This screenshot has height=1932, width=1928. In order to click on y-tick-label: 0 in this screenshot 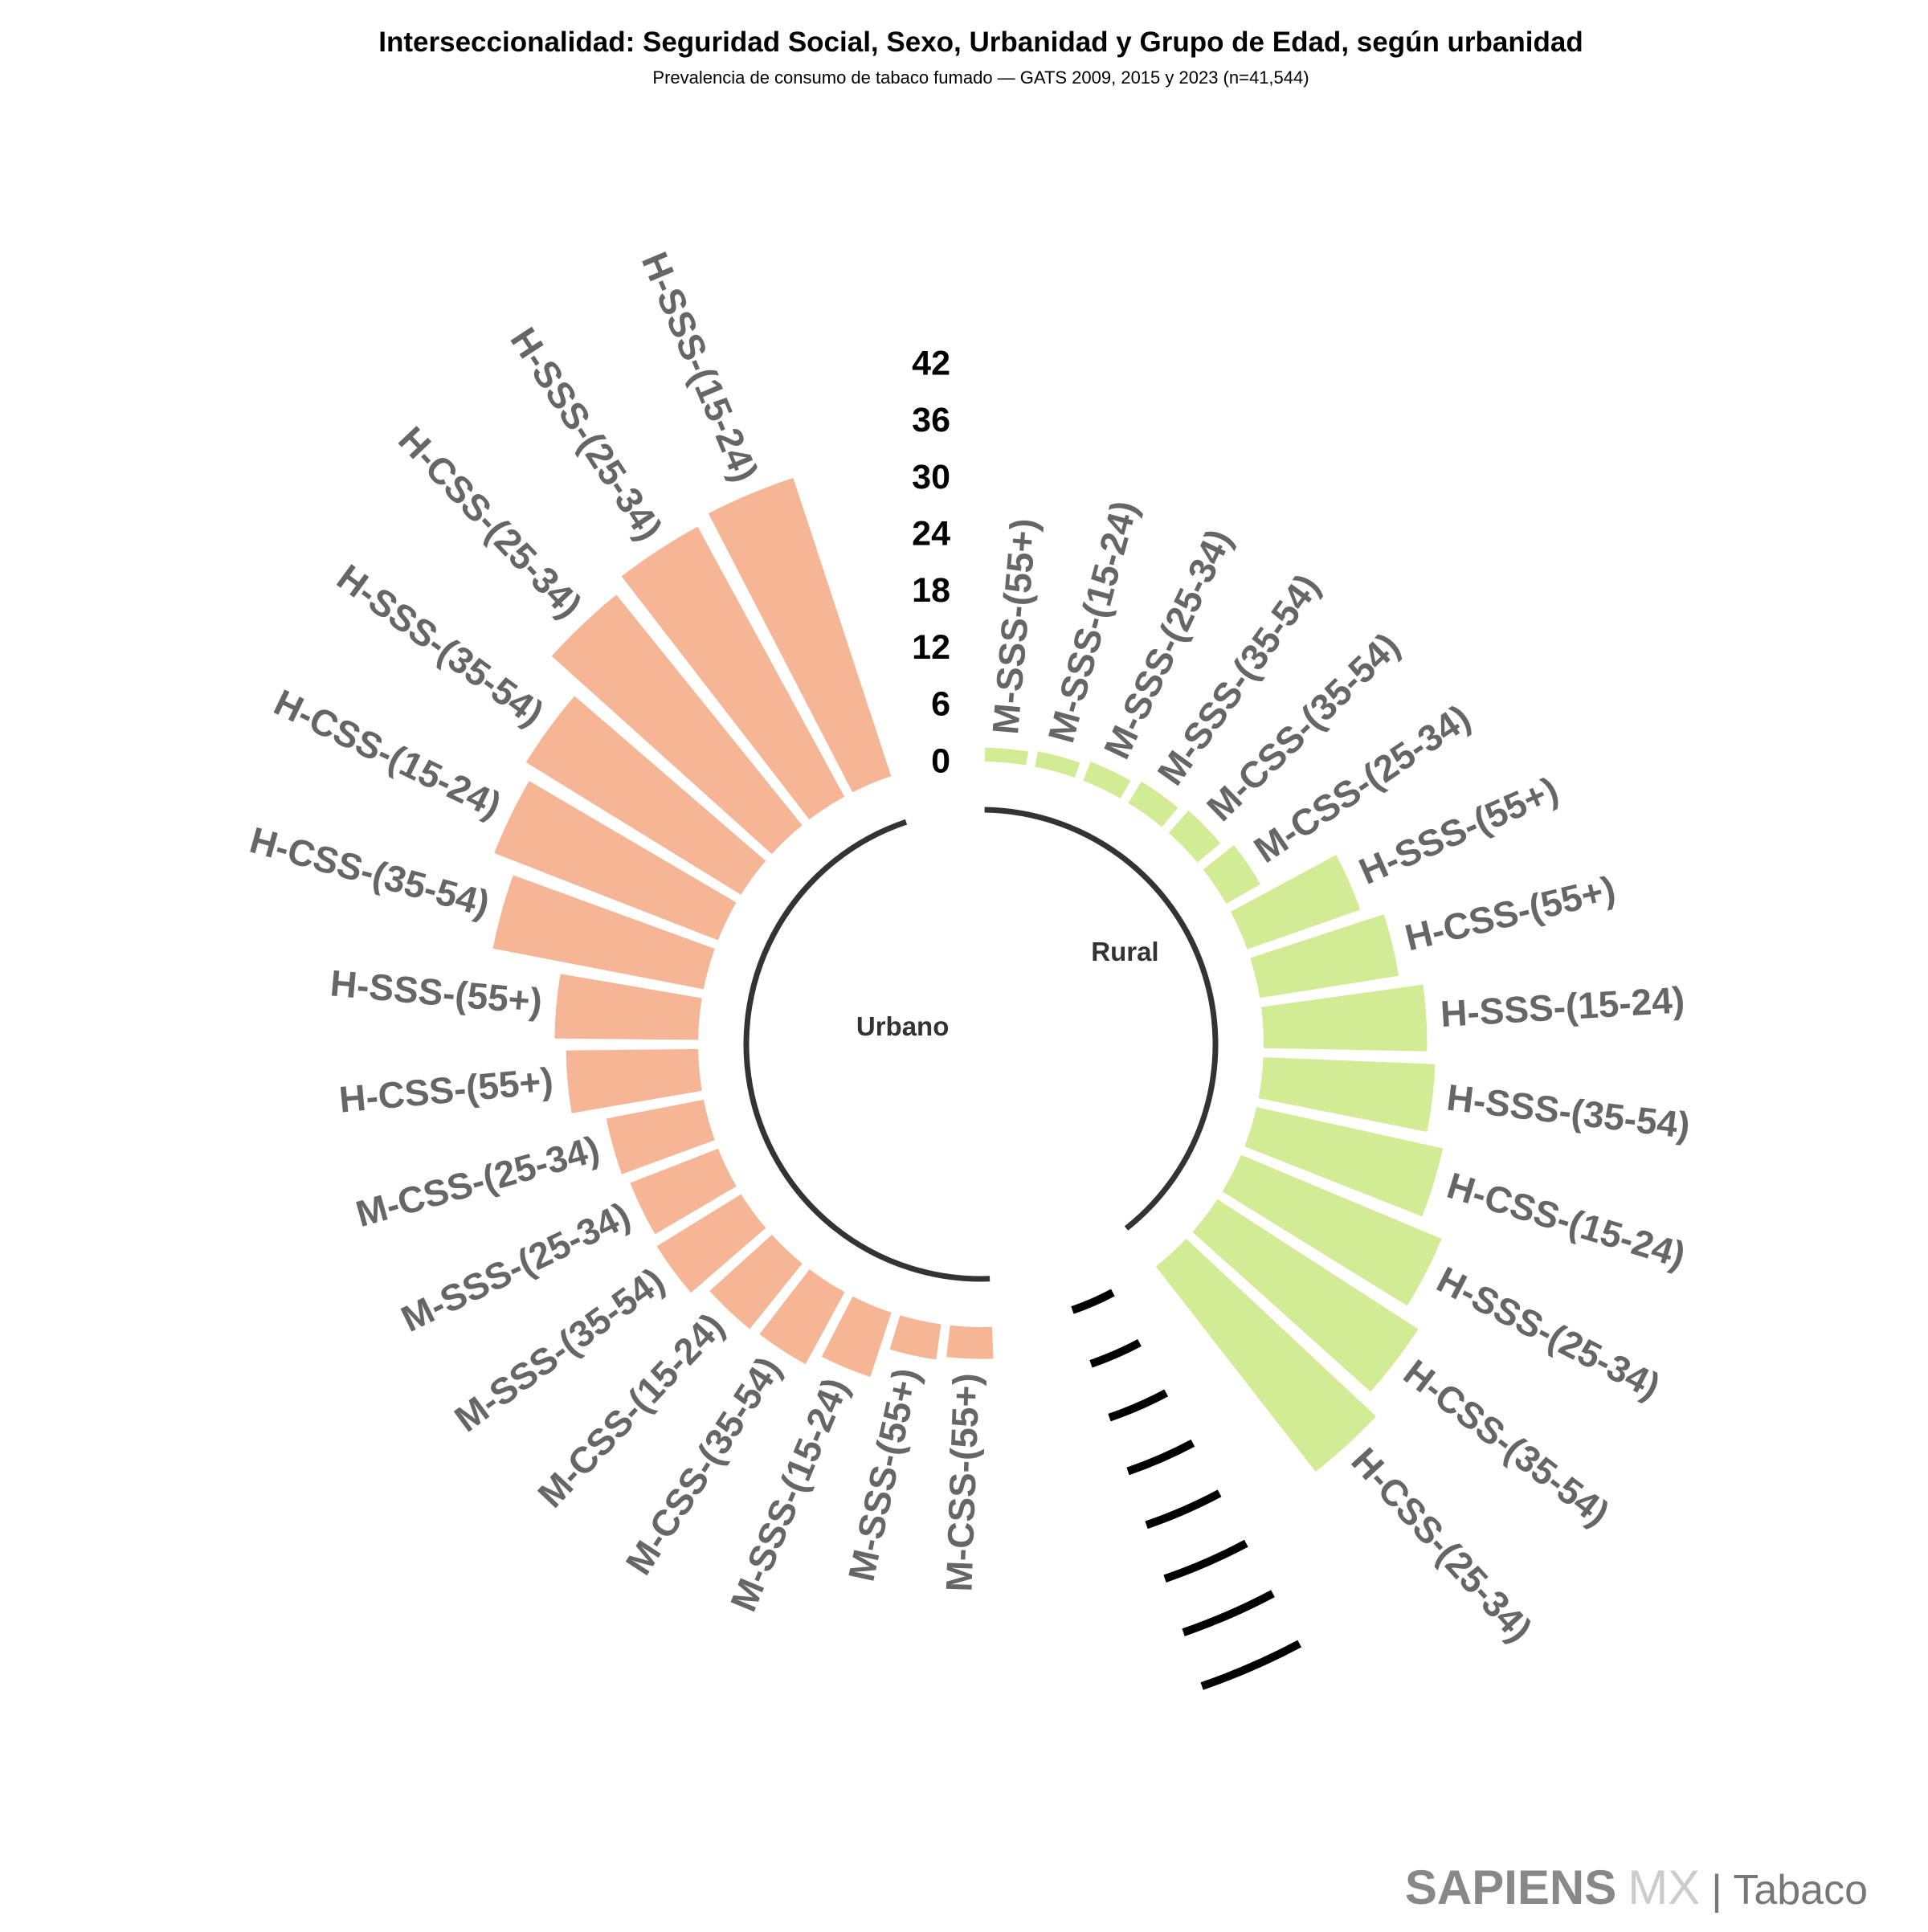, I will do `click(940, 760)`.